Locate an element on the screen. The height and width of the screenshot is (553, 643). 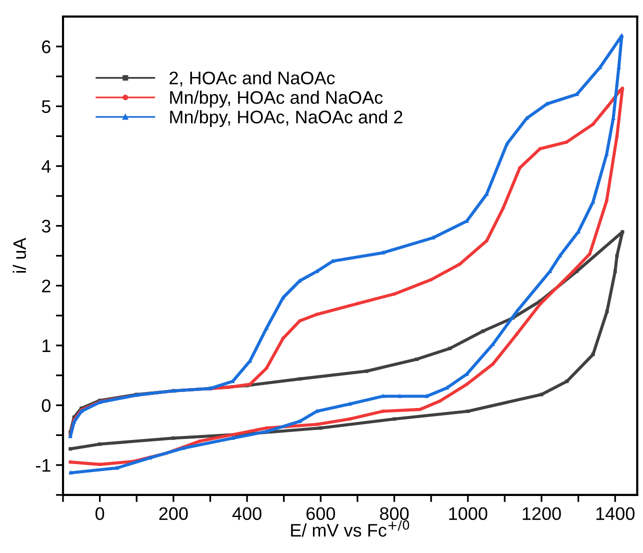
x-tick-label: 1200 is located at coordinates (541, 513).